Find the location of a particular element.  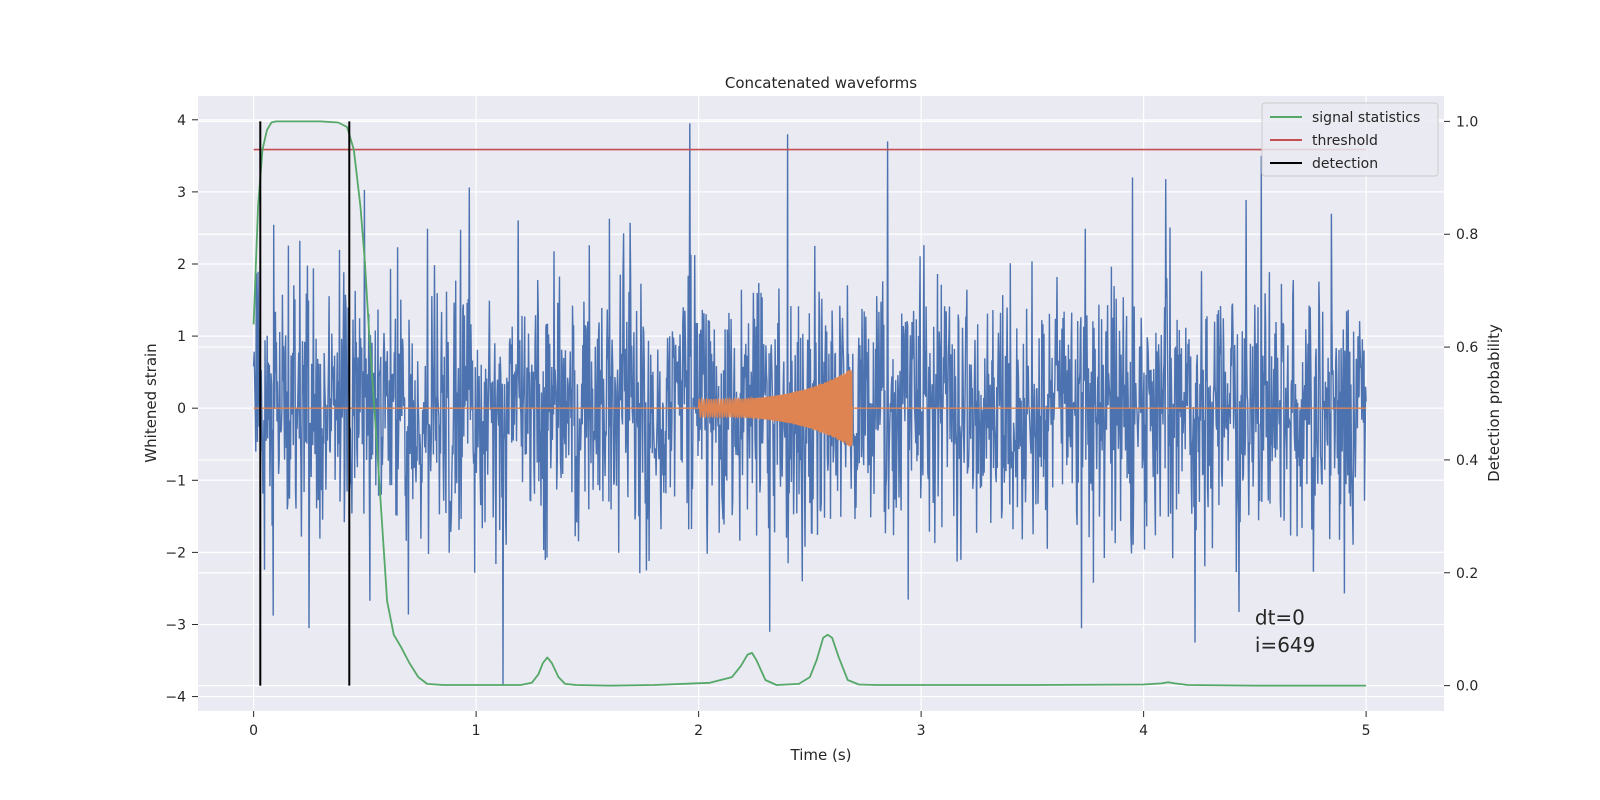

y-axis-ticks: −4 −3 −2 −1 0 1 2 3 4 is located at coordinates (181, 409).